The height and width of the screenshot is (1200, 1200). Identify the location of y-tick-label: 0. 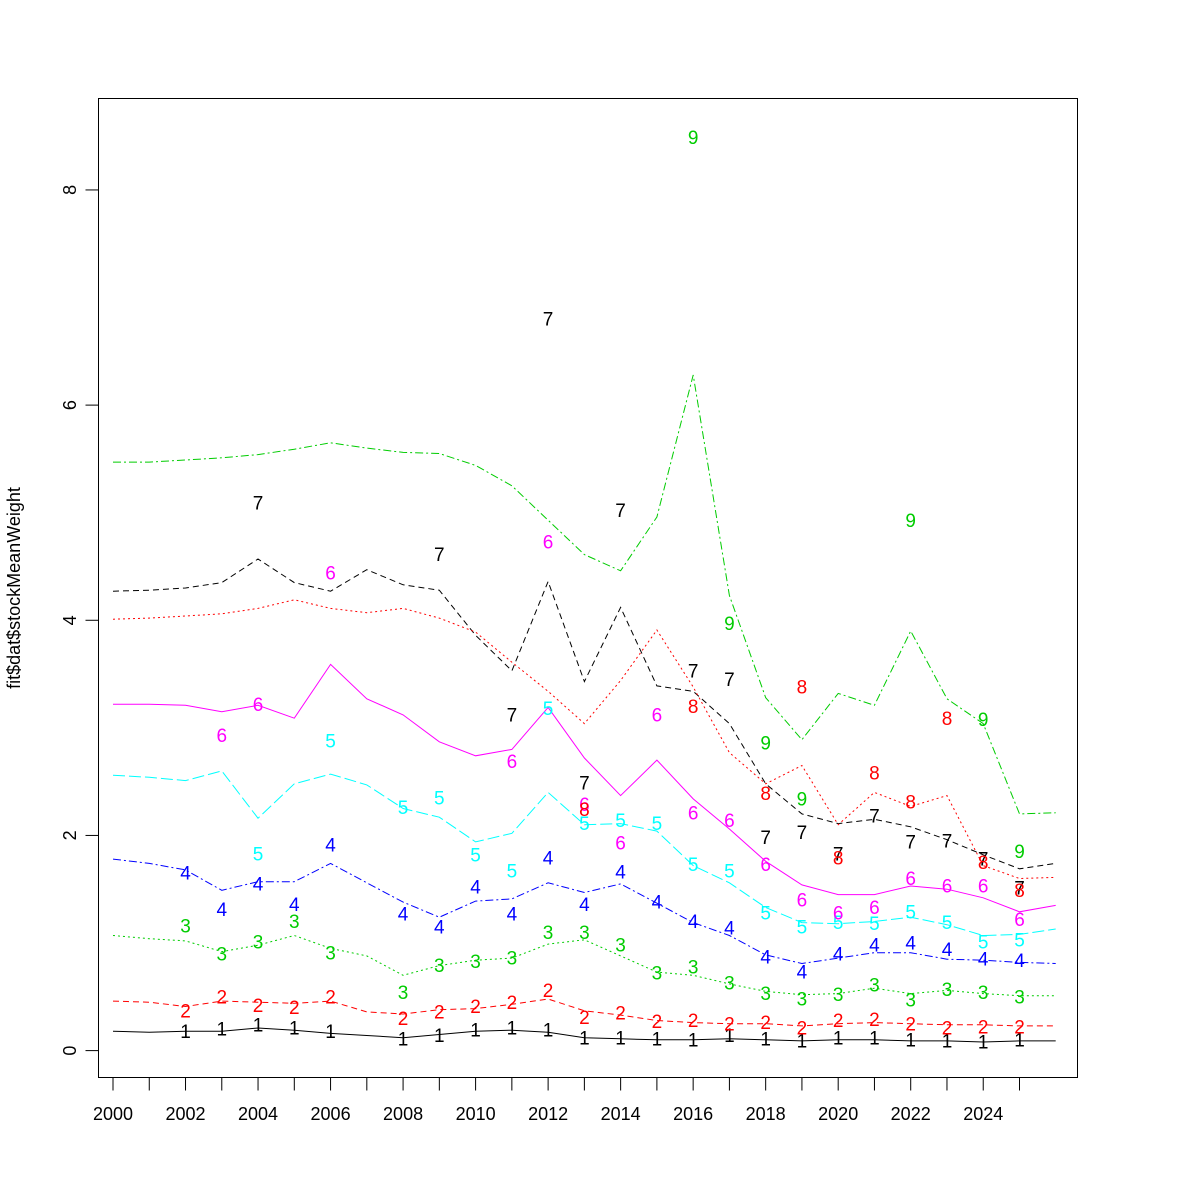
(70, 1051).